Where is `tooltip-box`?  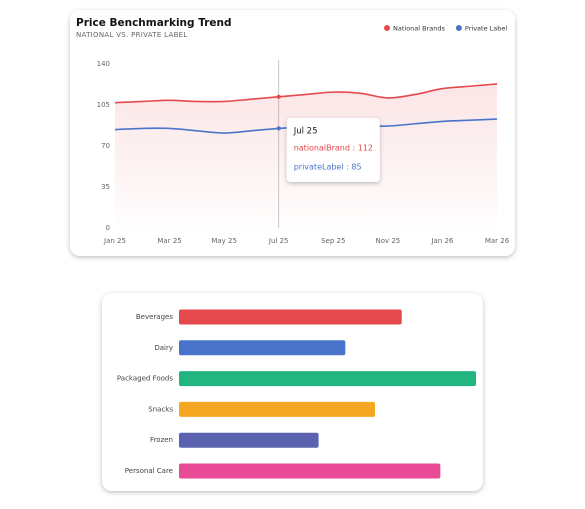
tooltip-box is located at coordinates (333, 150).